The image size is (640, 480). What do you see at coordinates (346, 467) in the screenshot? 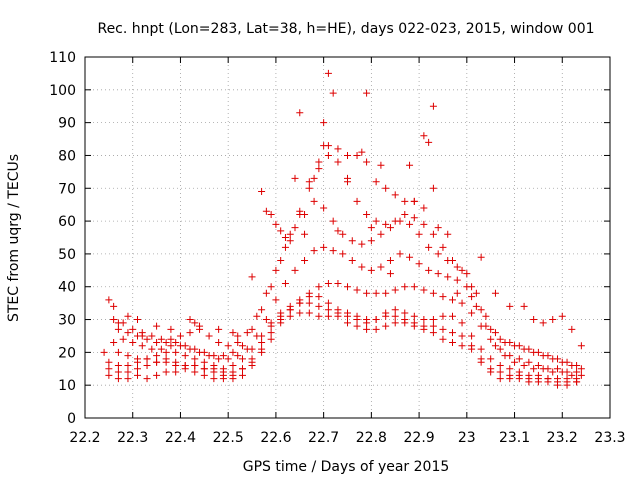
I see `x-axis-label: GPS time / Days of year 2015` at bounding box center [346, 467].